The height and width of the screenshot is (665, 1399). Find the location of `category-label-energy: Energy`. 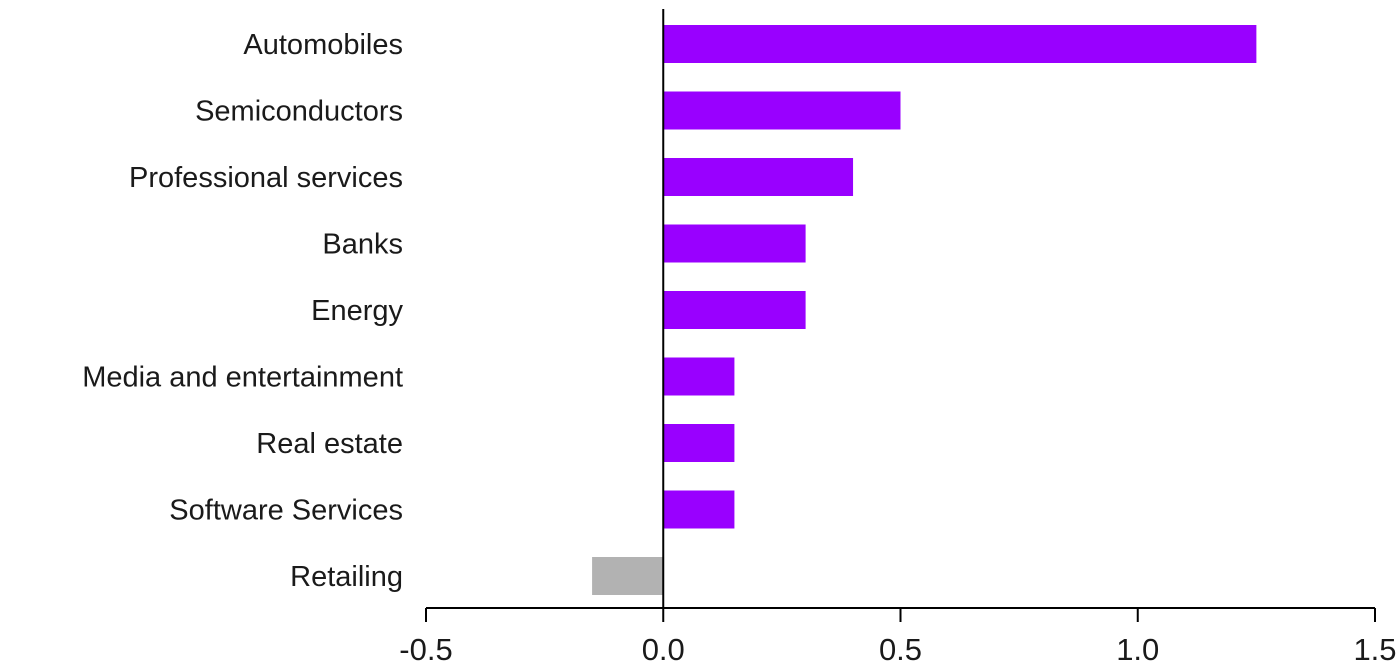

category-label-energy: Energy is located at coordinates (357, 311).